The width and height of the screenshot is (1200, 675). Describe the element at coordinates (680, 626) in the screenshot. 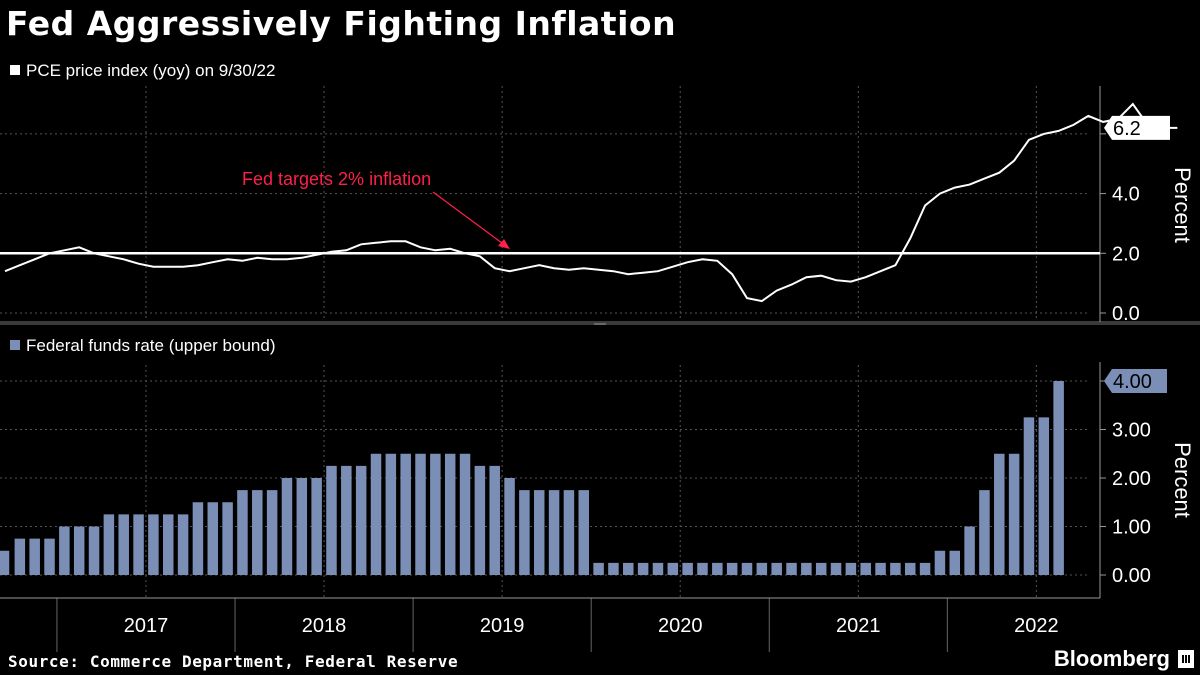

I see `x-tick-label: 2020` at that location.